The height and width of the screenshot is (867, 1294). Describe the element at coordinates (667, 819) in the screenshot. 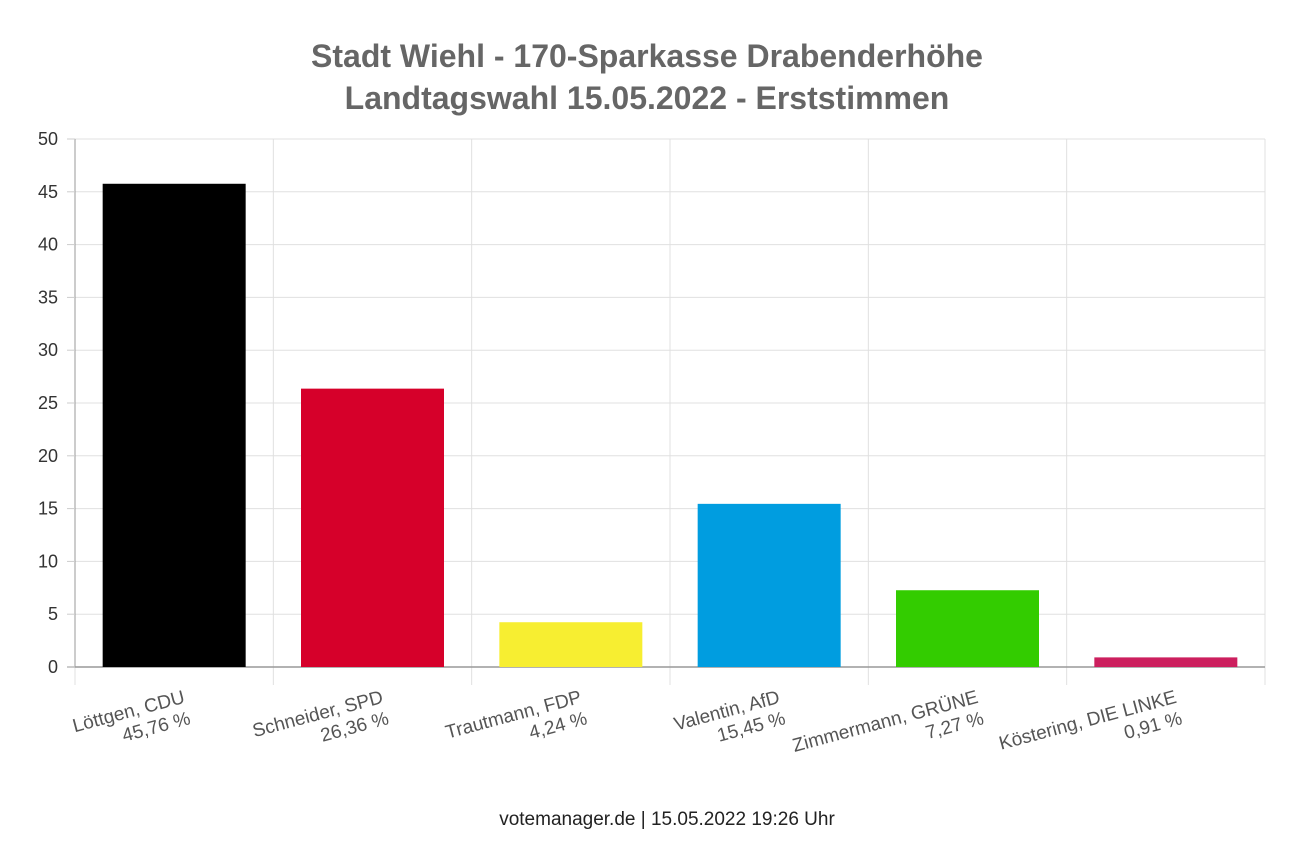

I see `chart-footer: votemanager.de | 15.05.2022 19:26 Uhr` at that location.